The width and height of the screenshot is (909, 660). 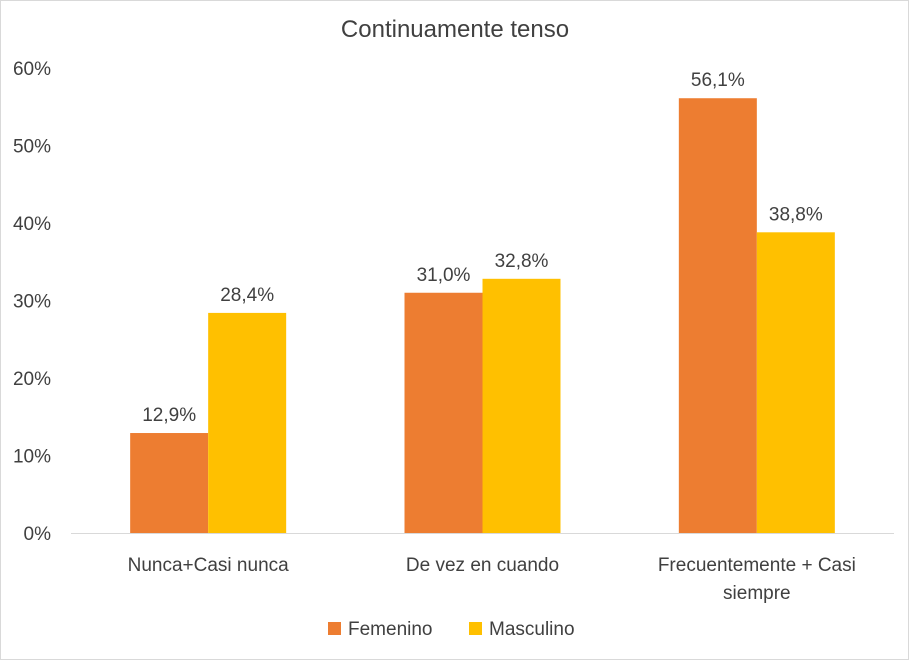 I want to click on y-tick-label: 30%, so click(x=32, y=302).